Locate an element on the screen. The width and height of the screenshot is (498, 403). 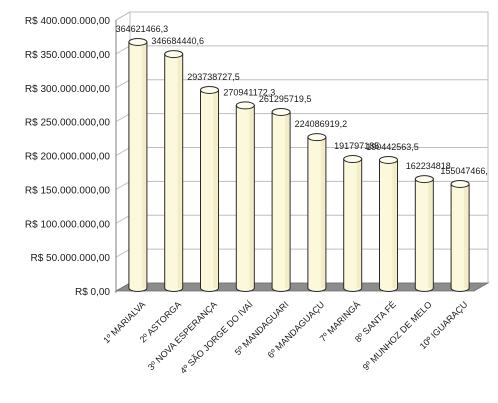
data-label: 364621466,3 is located at coordinates (142, 29).